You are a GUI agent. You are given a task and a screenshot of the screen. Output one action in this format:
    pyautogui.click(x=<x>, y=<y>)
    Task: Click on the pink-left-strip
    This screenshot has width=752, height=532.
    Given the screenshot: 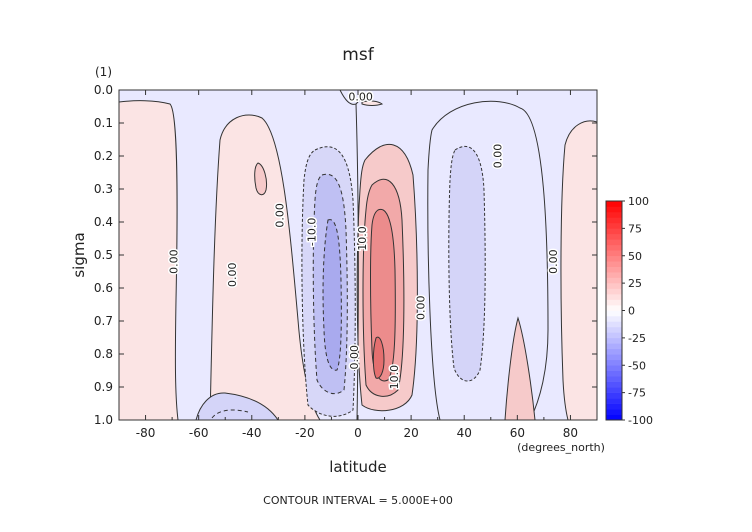 What is the action you would take?
    pyautogui.click(x=149, y=260)
    